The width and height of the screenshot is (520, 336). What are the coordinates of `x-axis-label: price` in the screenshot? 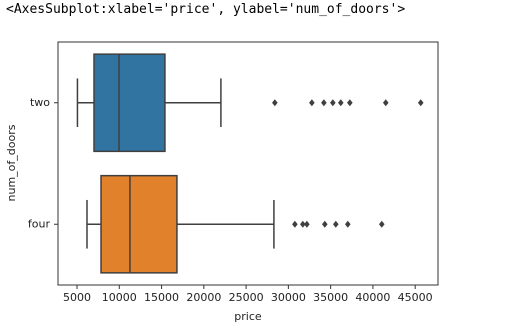 It's located at (248, 316).